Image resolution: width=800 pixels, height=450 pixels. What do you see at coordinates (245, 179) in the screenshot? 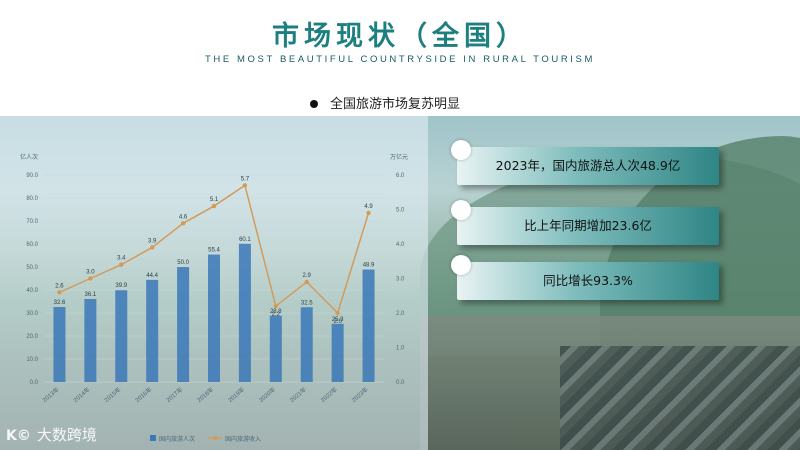
I see `line-value-label: 5.7` at bounding box center [245, 179].